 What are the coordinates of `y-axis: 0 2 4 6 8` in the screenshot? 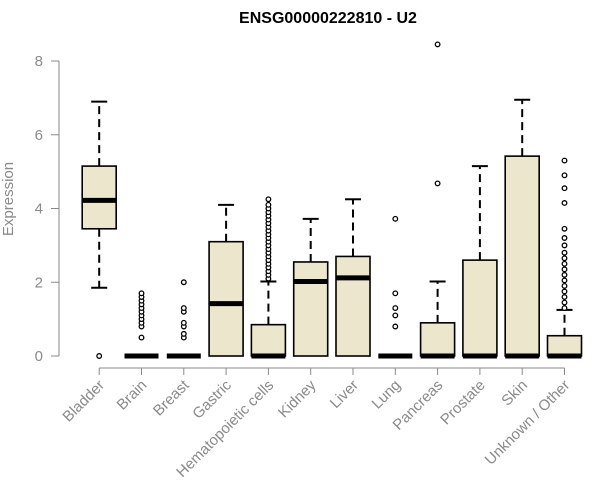 It's located at (47, 209).